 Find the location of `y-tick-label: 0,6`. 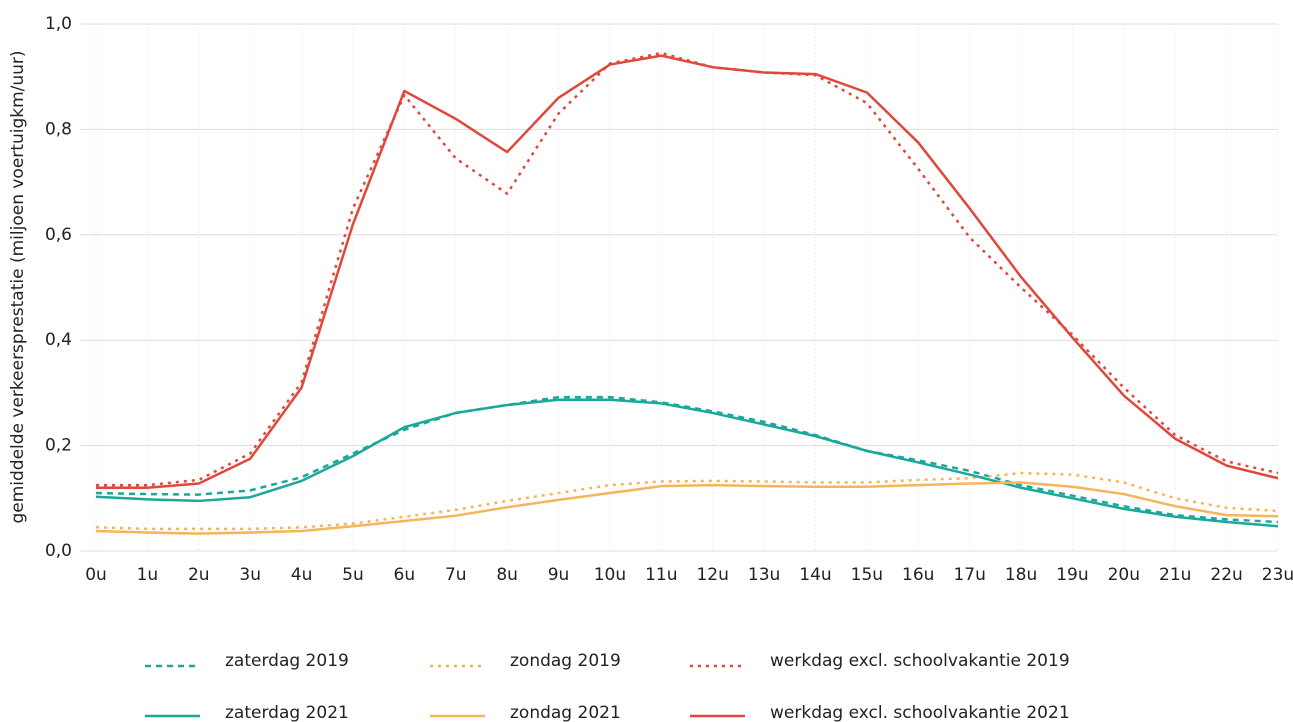

y-tick-label: 0,6 is located at coordinates (58, 235).